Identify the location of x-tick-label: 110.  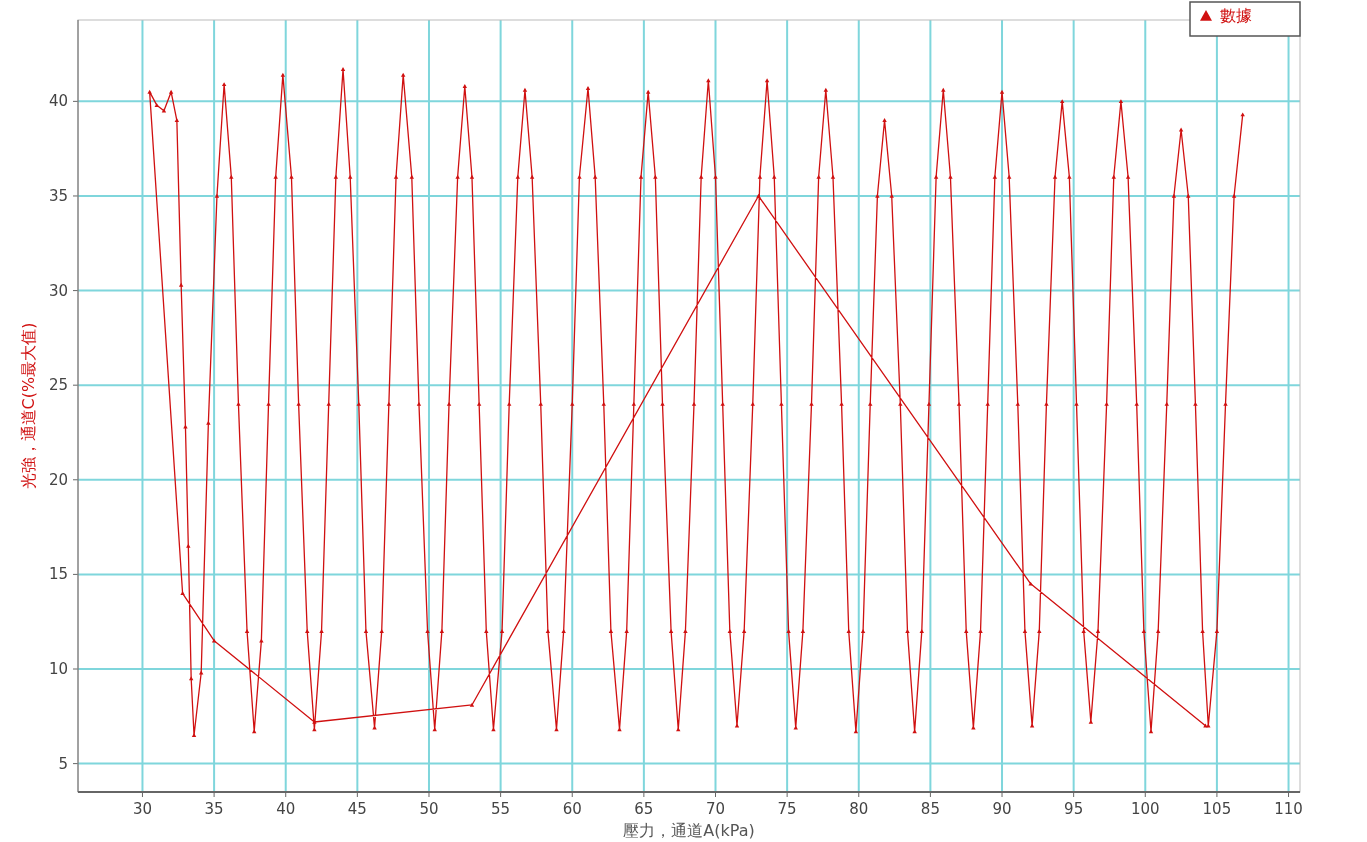
(1288, 809).